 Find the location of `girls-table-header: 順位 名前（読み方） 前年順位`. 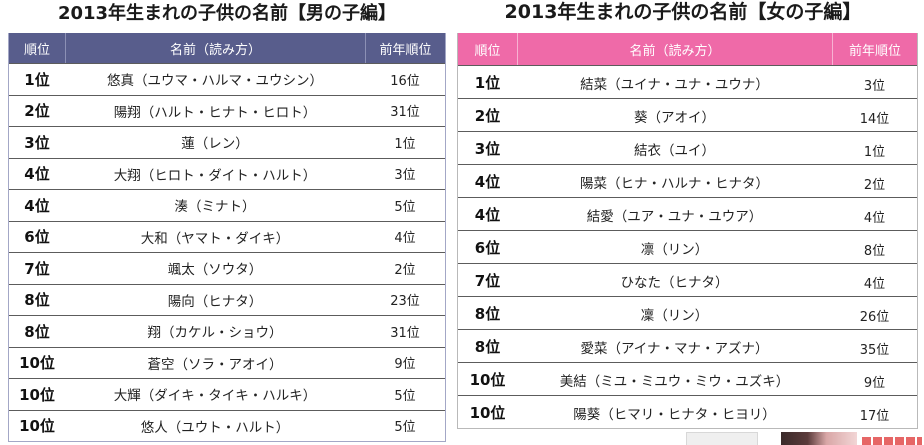

girls-table-header: 順位 名前（読み方） 前年順位 is located at coordinates (687, 49).